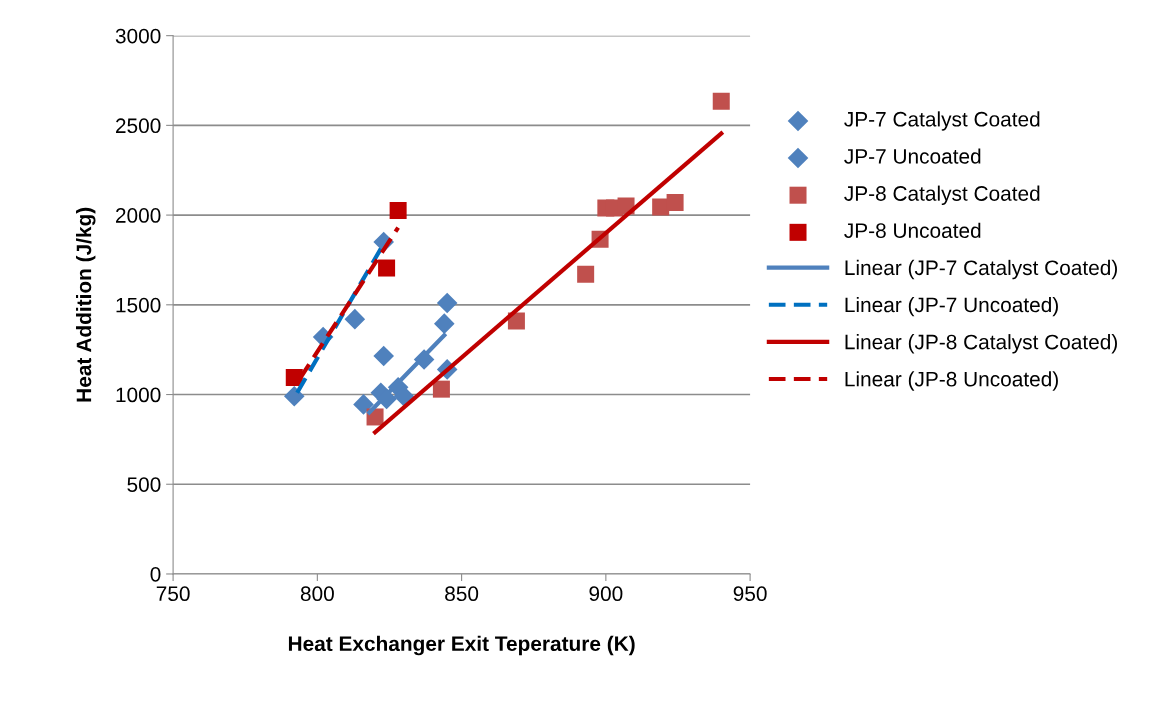 The image size is (1154, 713). Describe the element at coordinates (138, 215) in the screenshot. I see `y-tick-label: 2000` at that location.